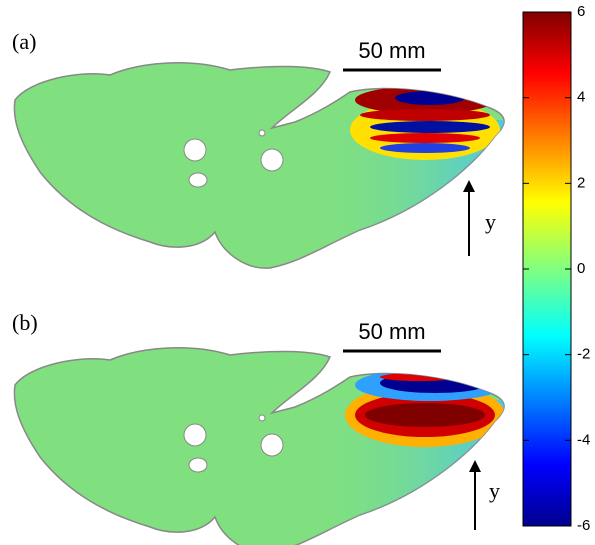  Describe the element at coordinates (583, 354) in the screenshot. I see `tick-label: -2` at that location.